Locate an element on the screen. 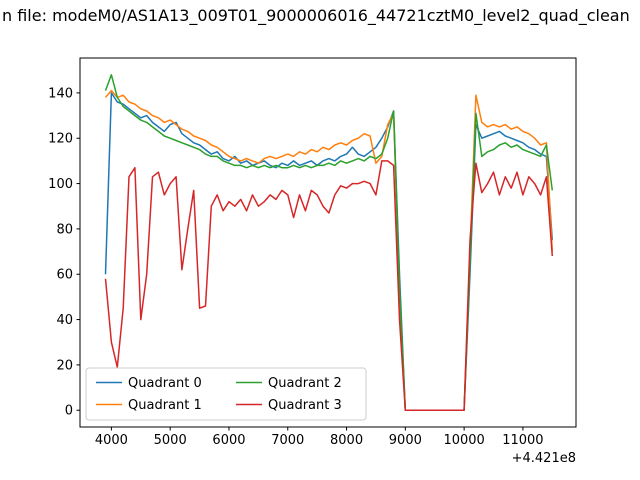 This screenshot has width=640, height=480. x-axis-offset-label: +4.421e8 is located at coordinates (544, 458).